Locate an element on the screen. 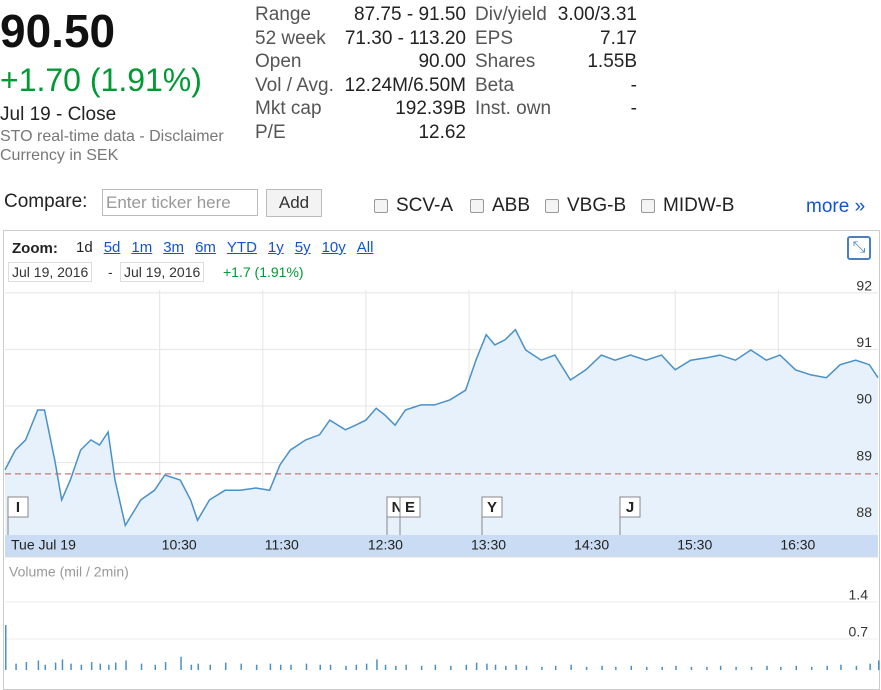 This screenshot has width=881, height=690. x-tick-label: 13:30 is located at coordinates (488, 545).